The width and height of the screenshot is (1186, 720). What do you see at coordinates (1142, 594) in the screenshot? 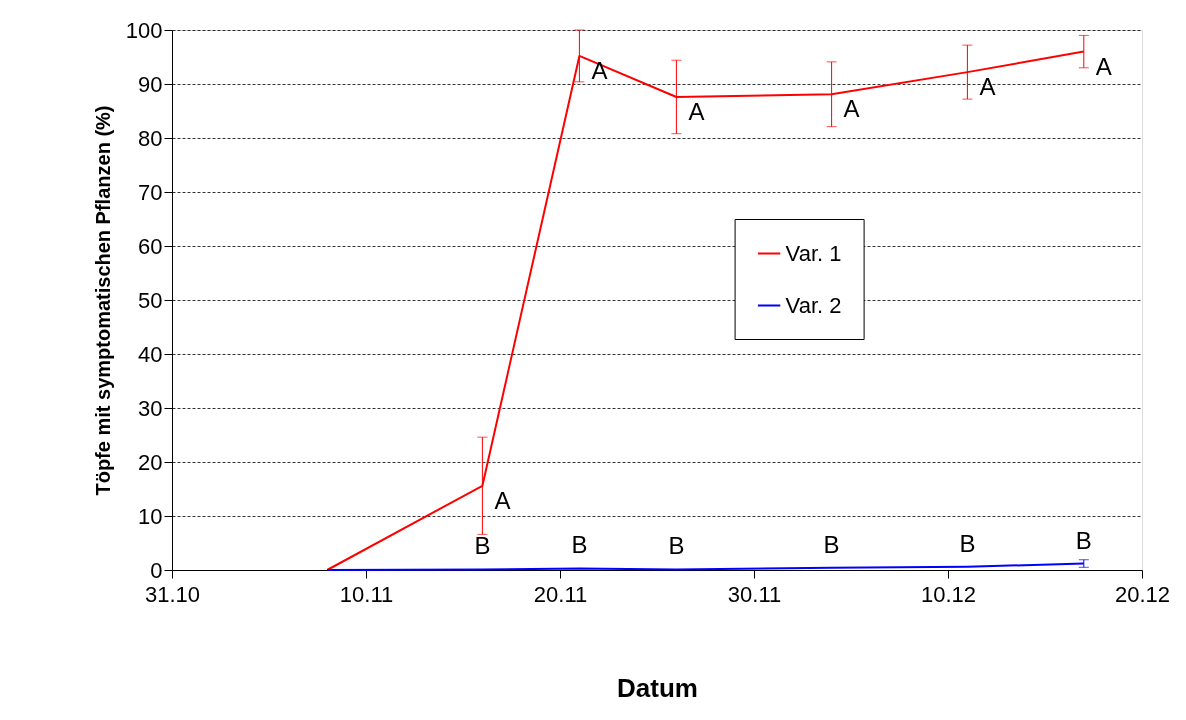
I see `x-tick-label: 20.12` at bounding box center [1142, 594].